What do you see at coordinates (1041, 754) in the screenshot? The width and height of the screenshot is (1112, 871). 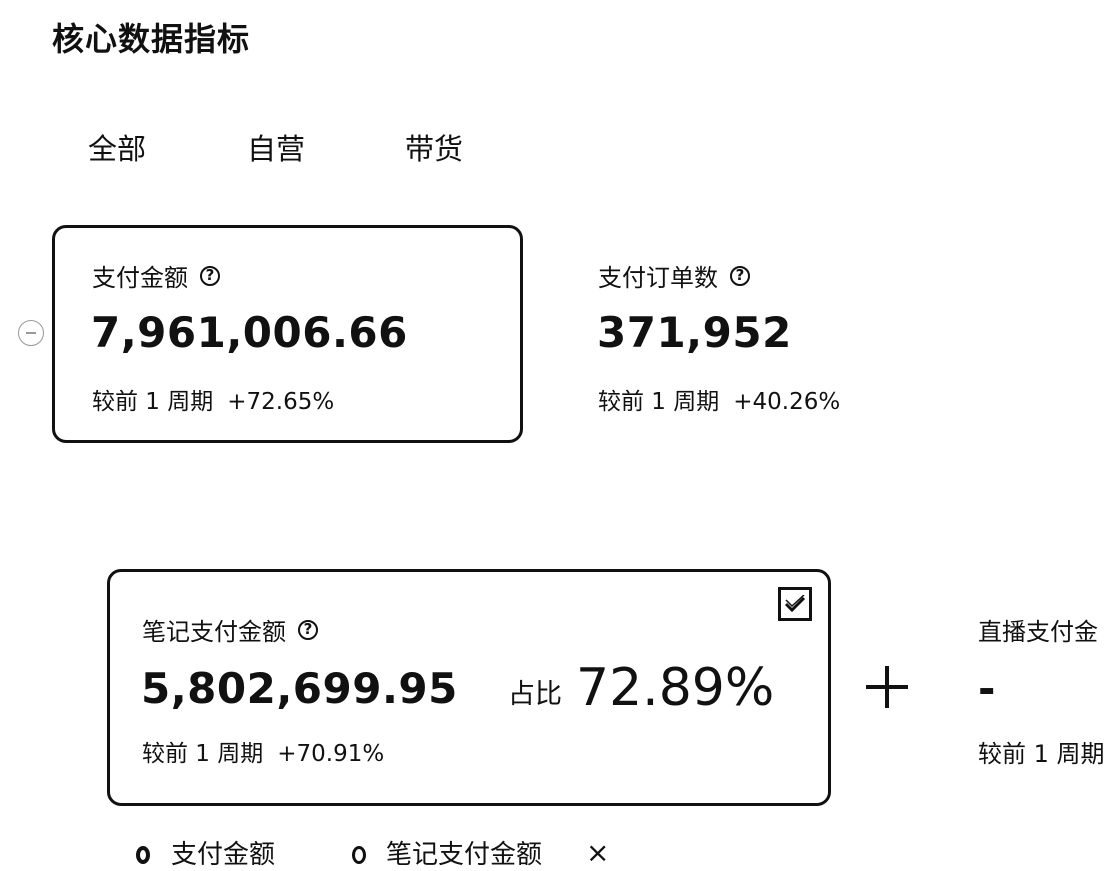 I see `metric-compare-live-pay-amount: 较前 1 周期` at bounding box center [1041, 754].